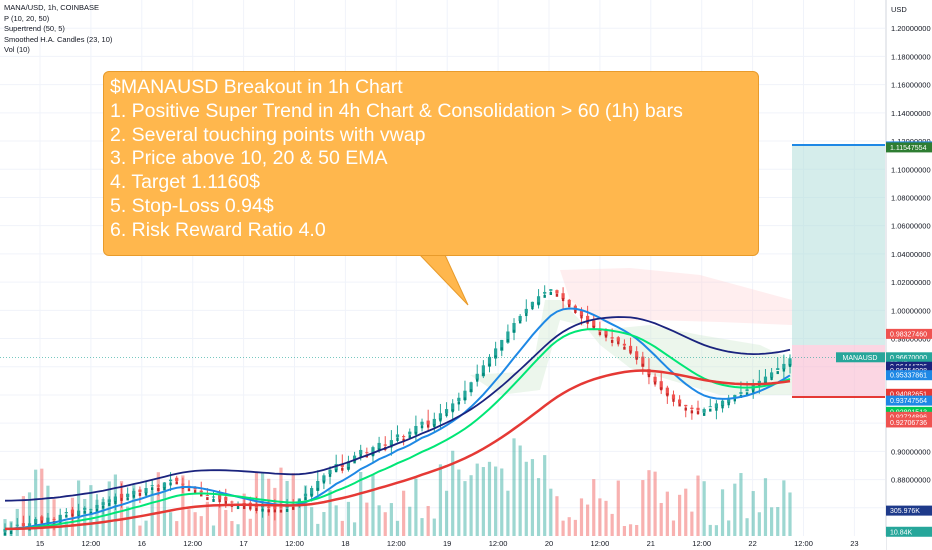  I want to click on legend-indicator-supertrend: Supertrend (50, 5), so click(34, 28).